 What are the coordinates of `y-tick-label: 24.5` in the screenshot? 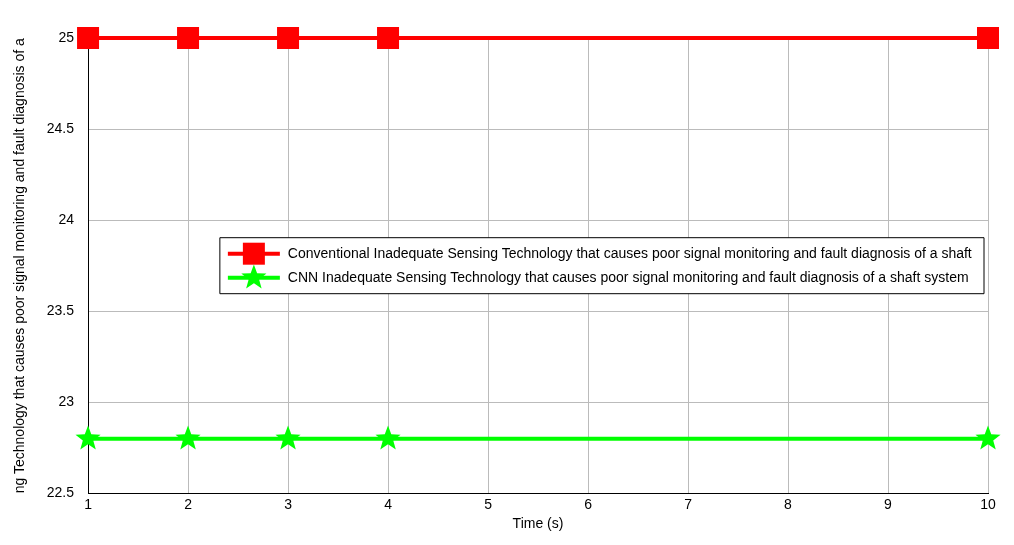 It's located at (60, 127).